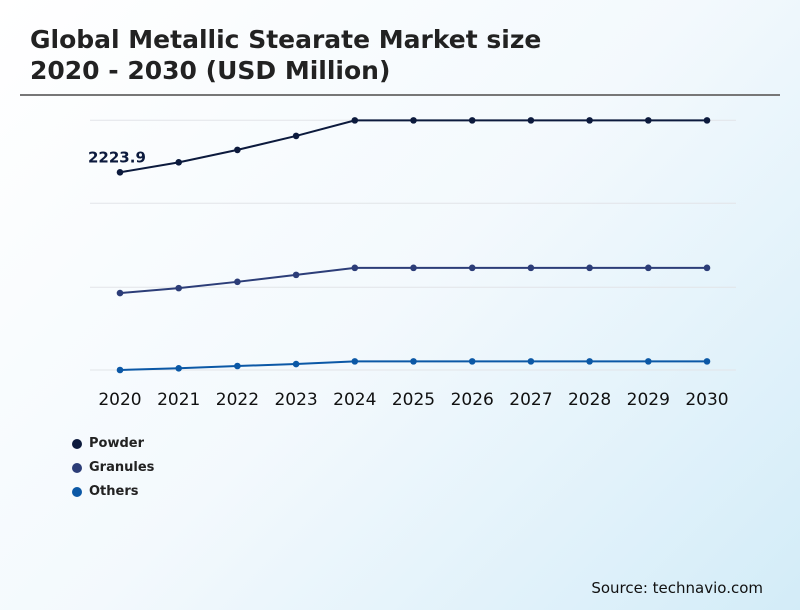 This screenshot has height=610, width=800. Describe the element at coordinates (178, 400) in the screenshot. I see `x-tick-label: 2021` at that location.